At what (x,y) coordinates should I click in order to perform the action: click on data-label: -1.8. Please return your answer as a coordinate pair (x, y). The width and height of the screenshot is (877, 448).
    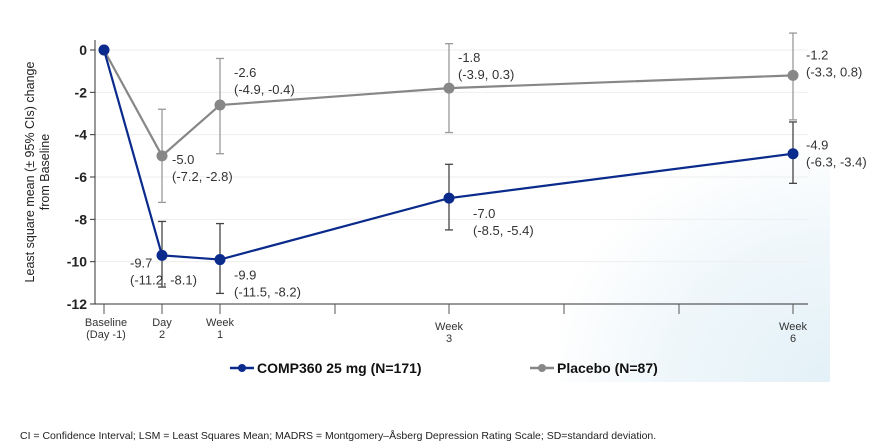
    Looking at the image, I should click on (469, 57).